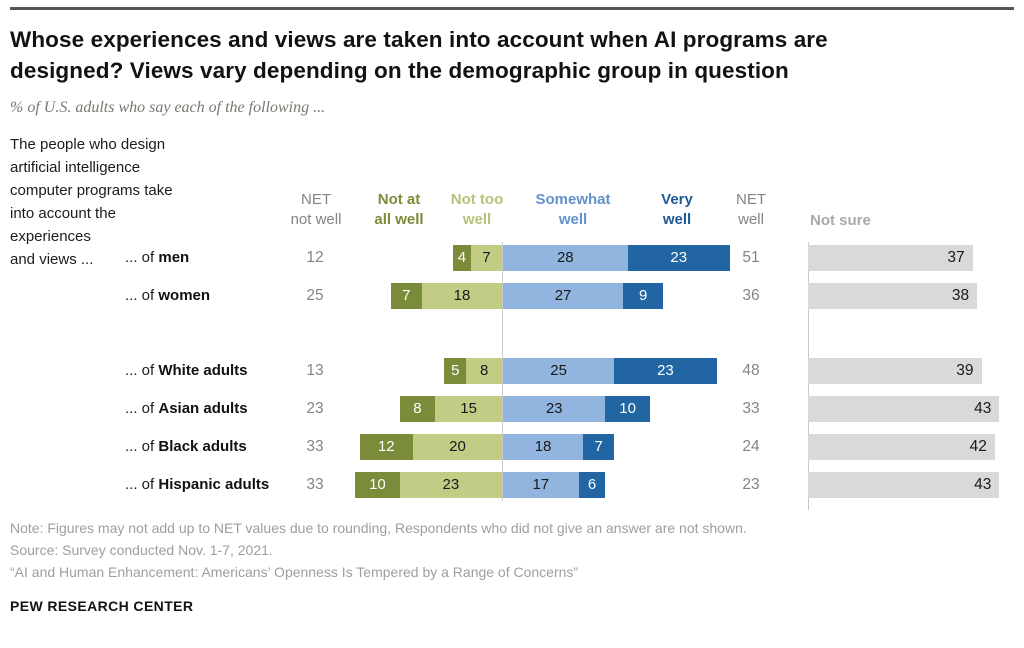 Image resolution: width=1024 pixels, height=648 pixels. Describe the element at coordinates (102, 606) in the screenshot. I see `brand-footer: PEW RESEARCH CENTER` at that location.